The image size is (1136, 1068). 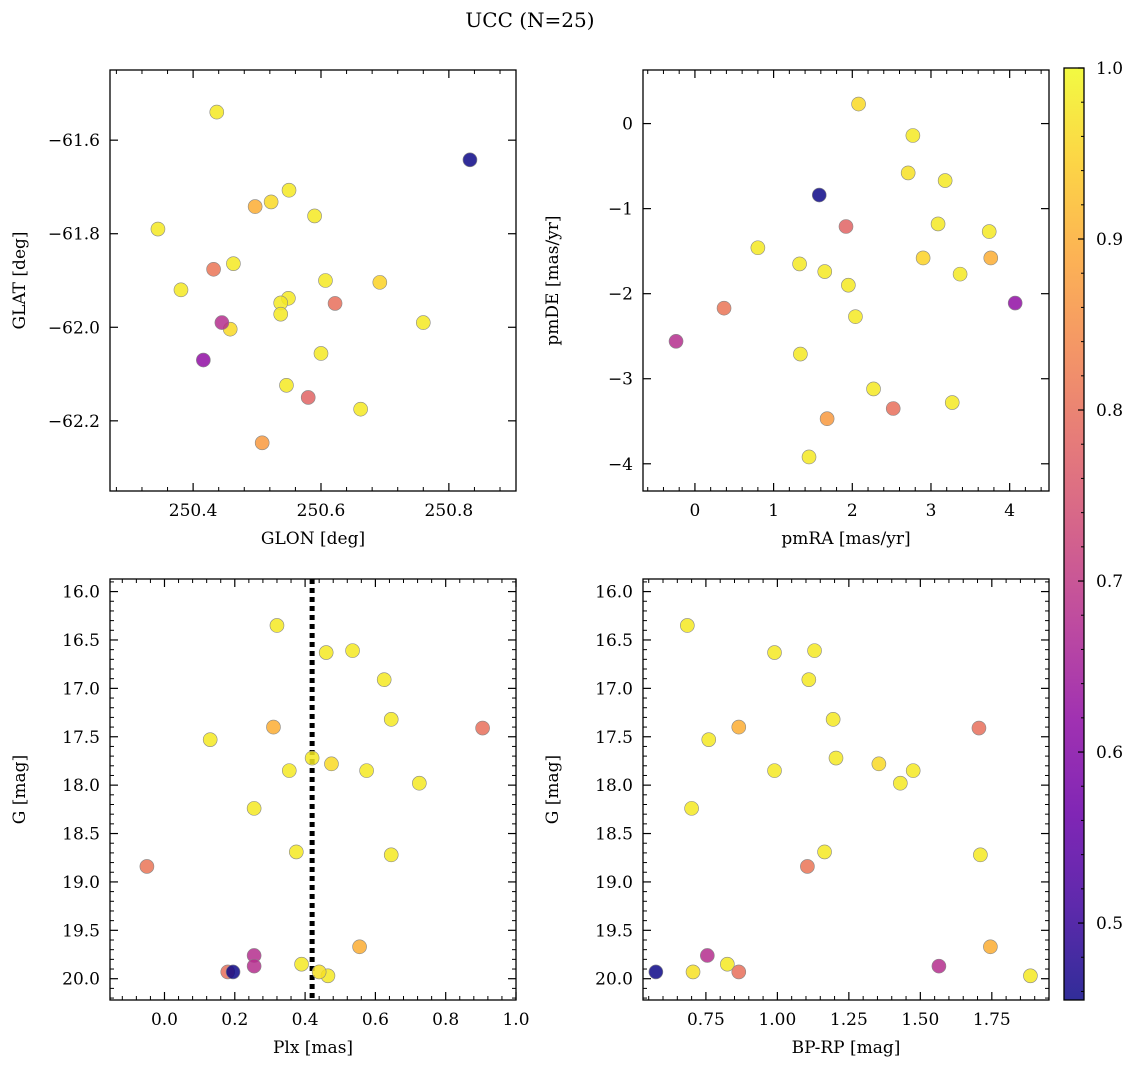 What do you see at coordinates (74, 141) in the screenshot?
I see `y-tick-label: −61.6` at bounding box center [74, 141].